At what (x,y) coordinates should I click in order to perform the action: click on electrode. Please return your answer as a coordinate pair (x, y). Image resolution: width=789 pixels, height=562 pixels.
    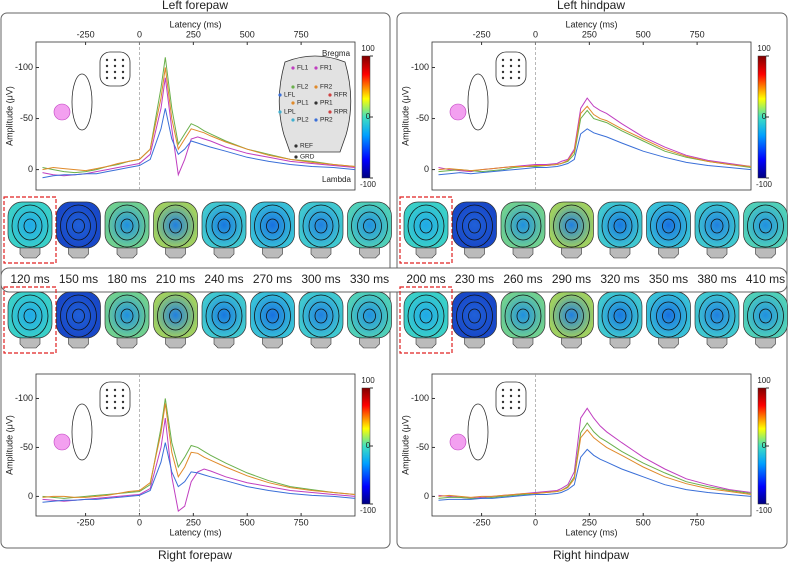
    Looking at the image, I should click on (330, 112).